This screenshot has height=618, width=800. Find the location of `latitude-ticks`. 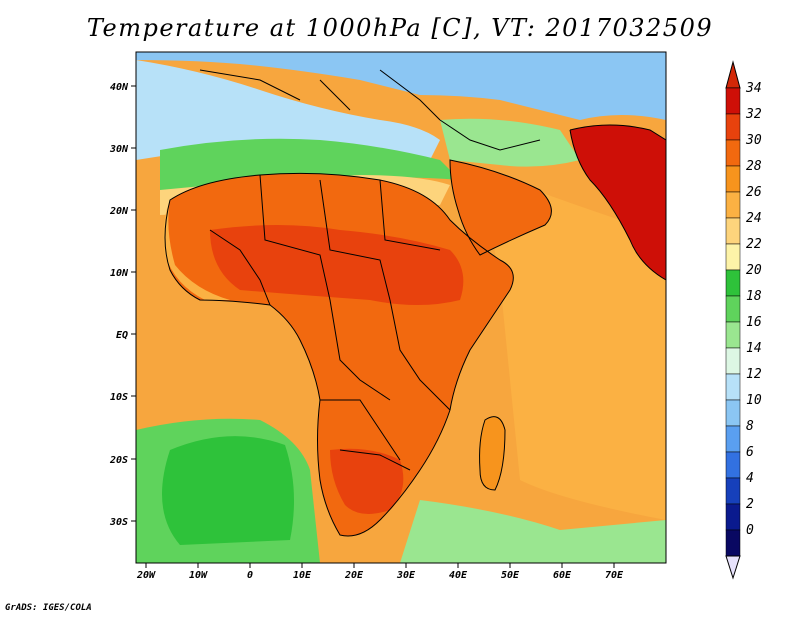

latitude-ticks is located at coordinates (133, 303).